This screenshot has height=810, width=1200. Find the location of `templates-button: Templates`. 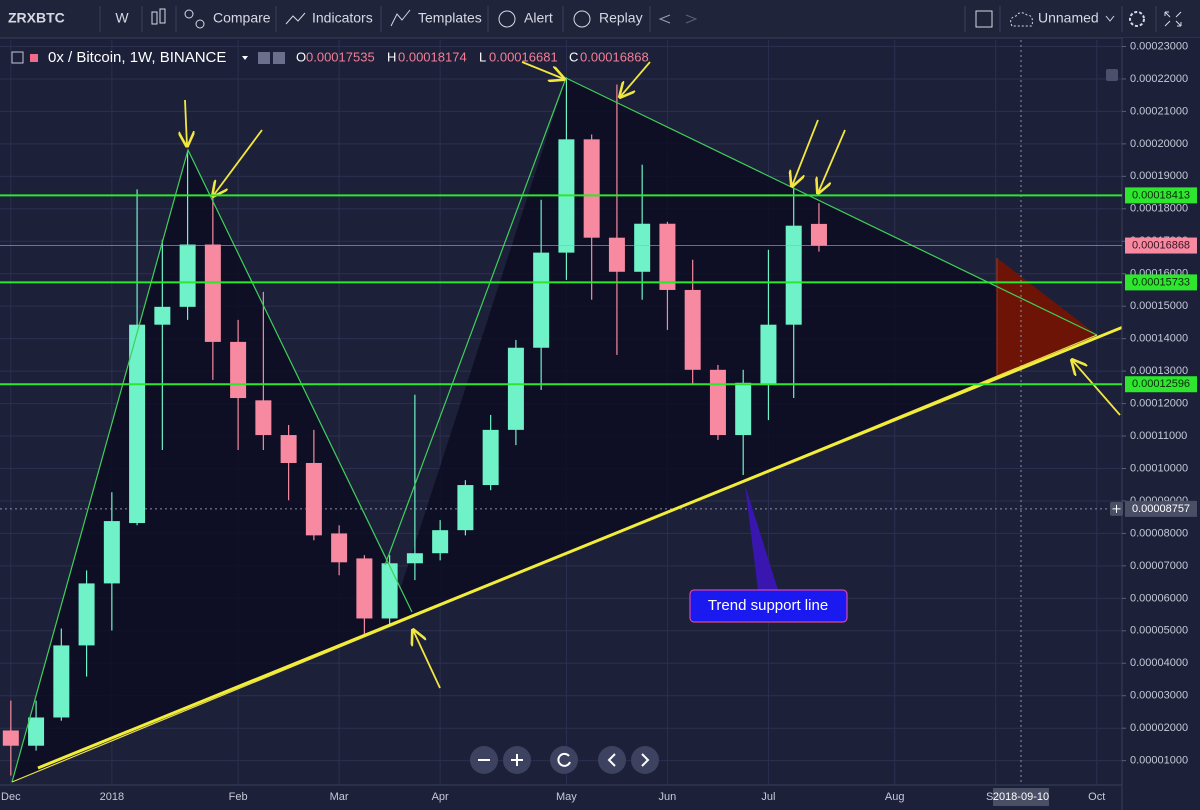

templates-button: Templates is located at coordinates (450, 18).